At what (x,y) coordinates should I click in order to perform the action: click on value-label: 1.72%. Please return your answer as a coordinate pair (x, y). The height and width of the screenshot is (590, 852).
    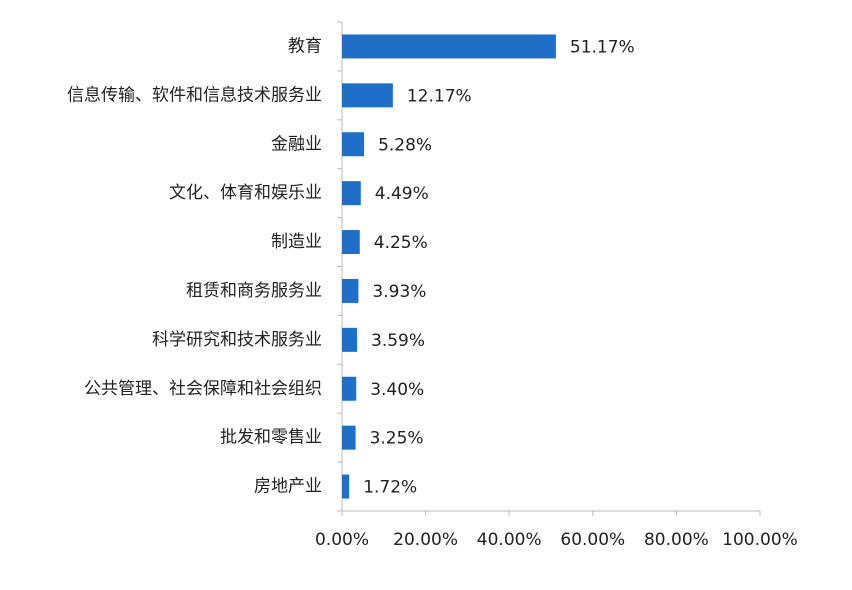
    Looking at the image, I should click on (390, 488).